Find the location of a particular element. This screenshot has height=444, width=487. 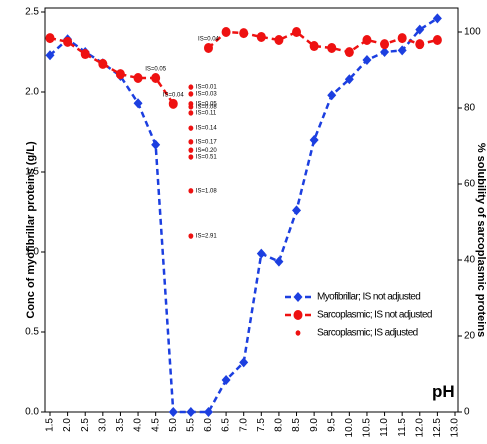

legend-label: Myofibrillar; IS not adjusted is located at coordinates (368, 297).